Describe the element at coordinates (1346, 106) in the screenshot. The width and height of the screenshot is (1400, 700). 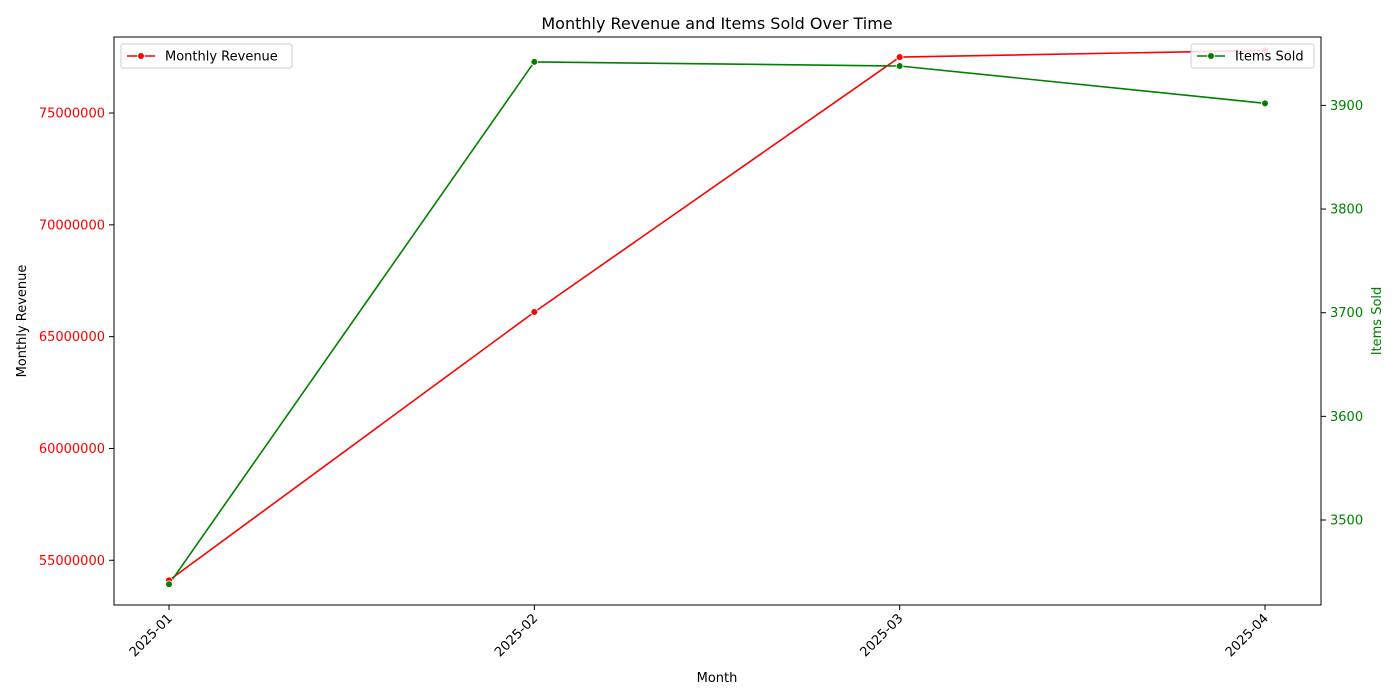
I see `y-right-tick-label-5: 3900` at that location.